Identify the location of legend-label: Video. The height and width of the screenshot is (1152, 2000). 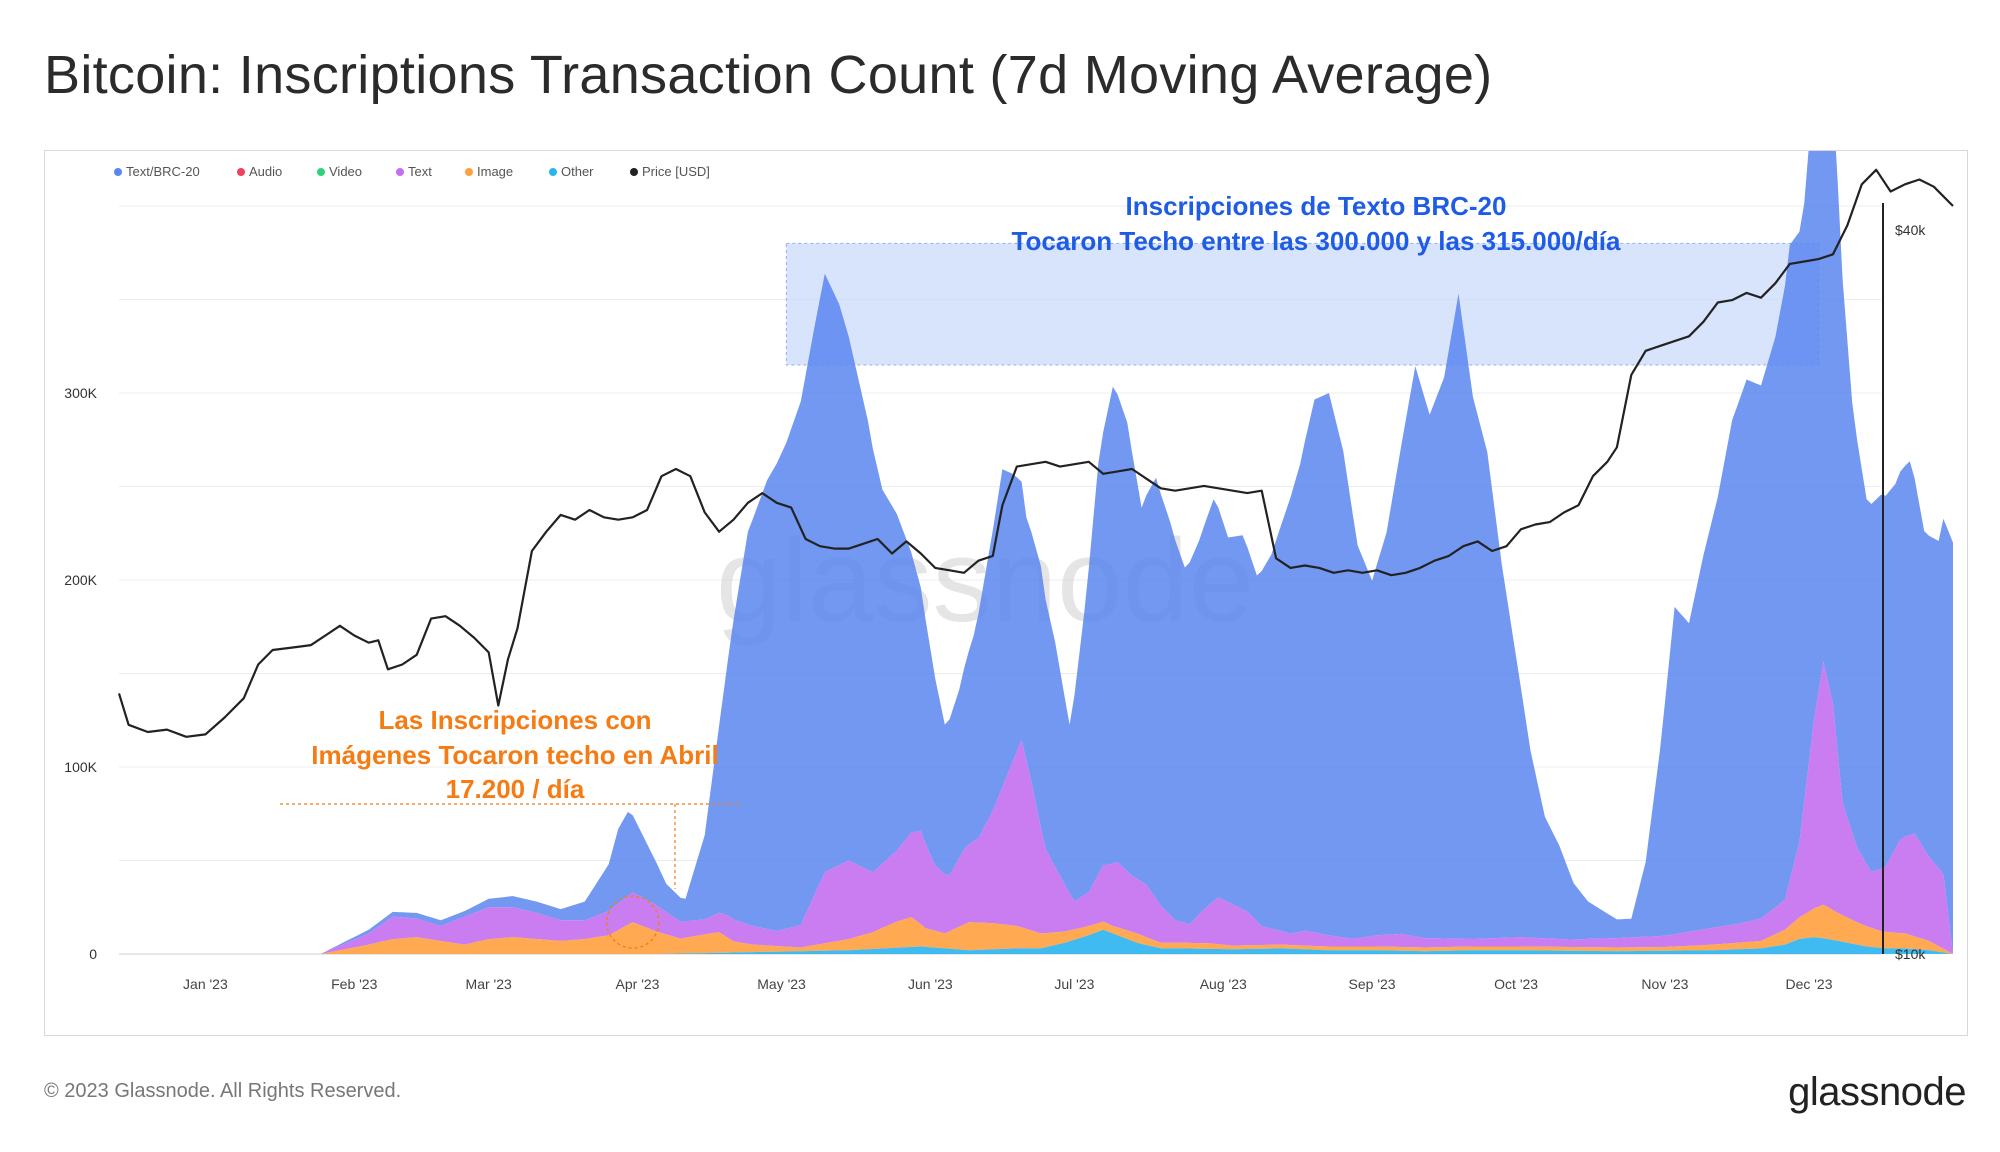
(345, 171).